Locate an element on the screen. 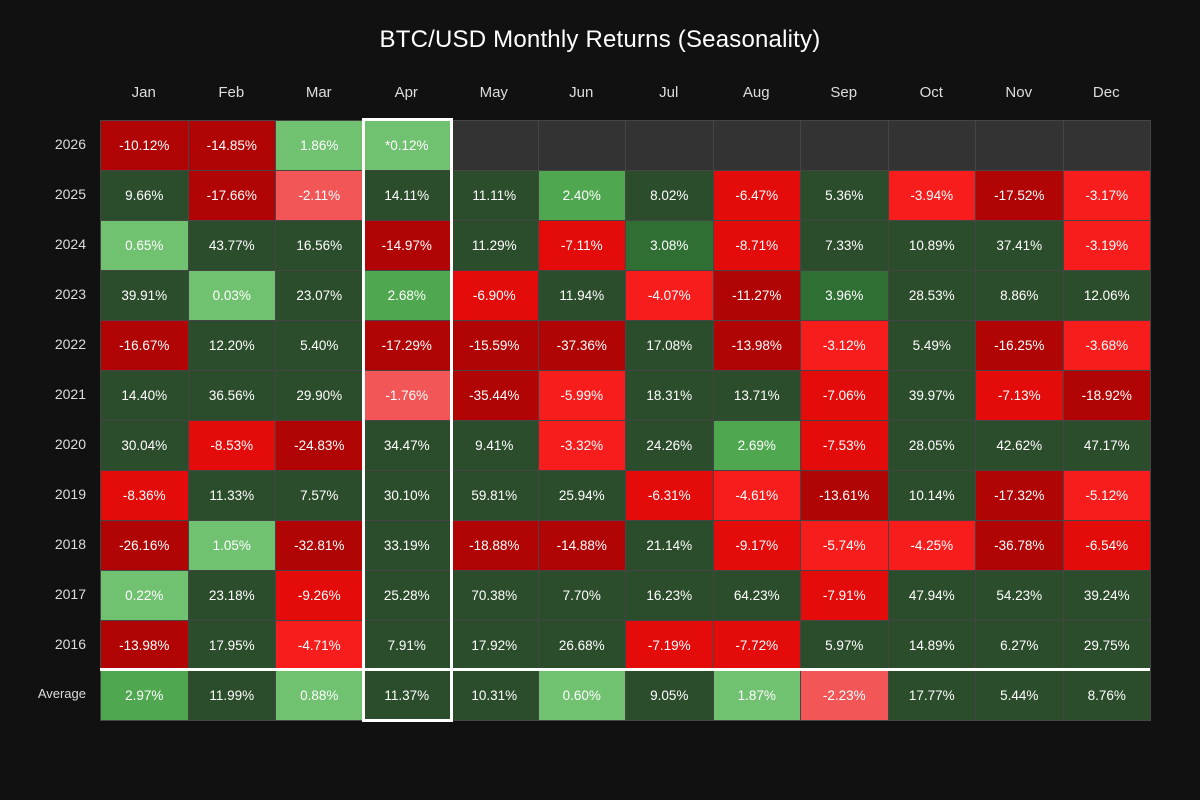 Image resolution: width=1200 pixels, height=800 pixels. heatmap-cell-2020-oct: 28.05% is located at coordinates (931, 445).